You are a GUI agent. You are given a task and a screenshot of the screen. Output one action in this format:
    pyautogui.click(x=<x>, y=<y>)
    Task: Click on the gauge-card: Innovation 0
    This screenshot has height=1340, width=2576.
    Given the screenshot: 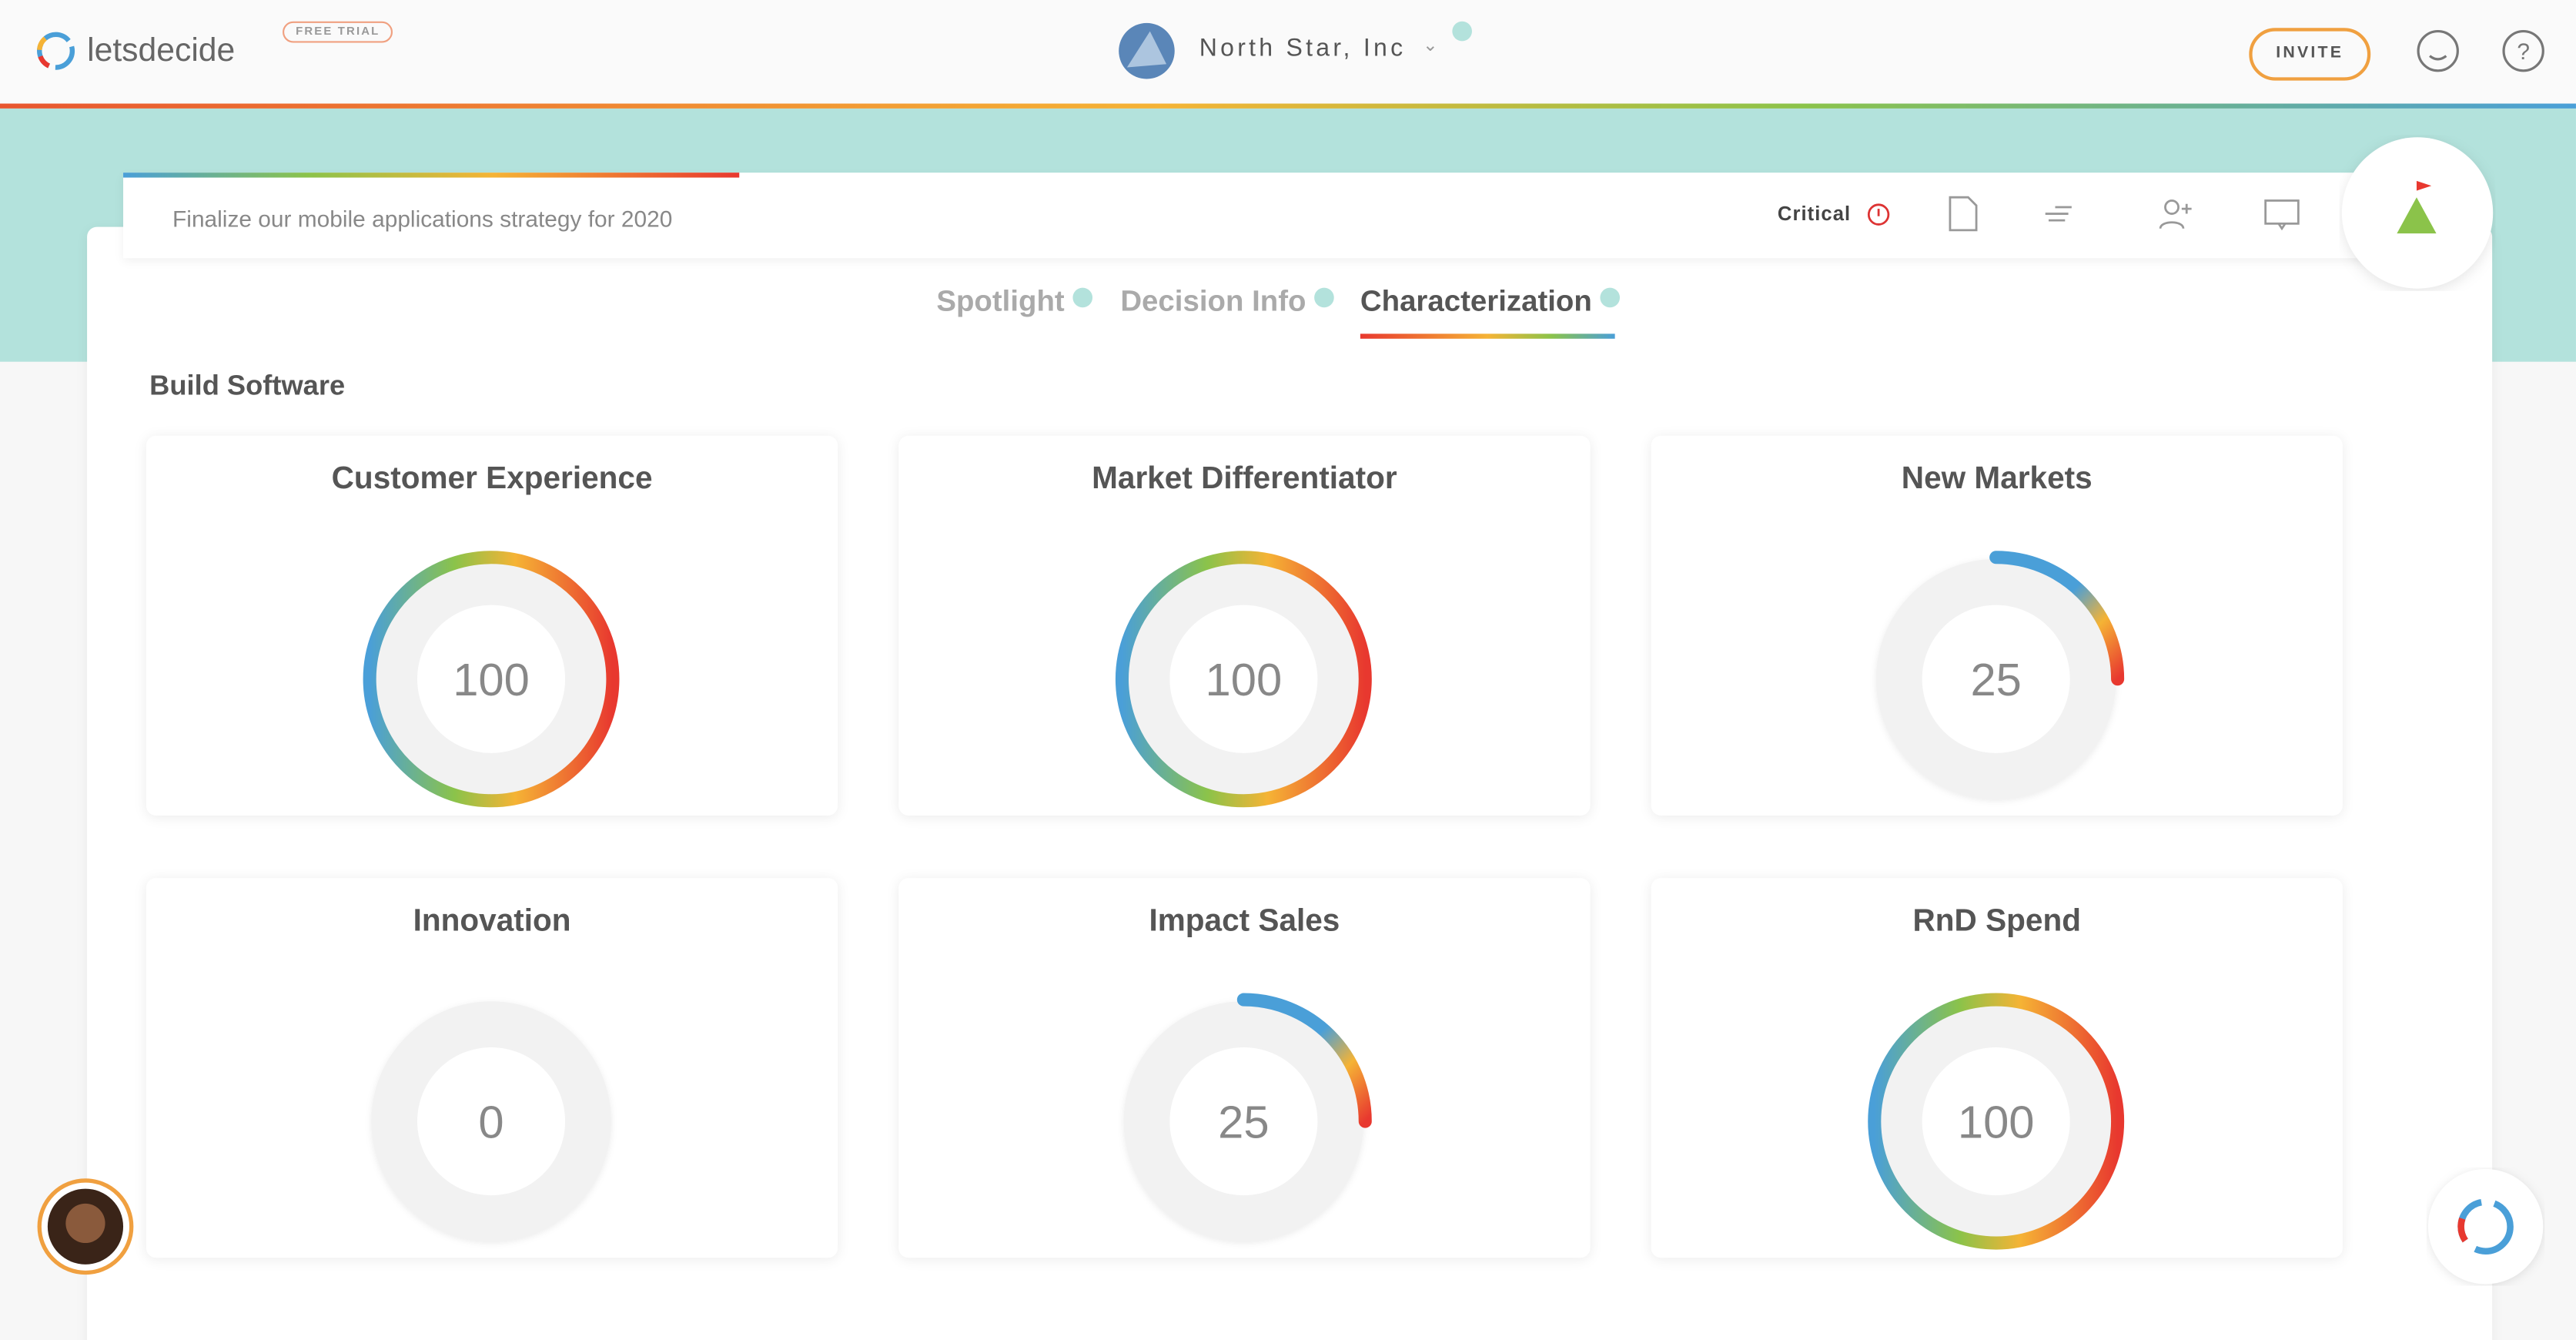 What is the action you would take?
    pyautogui.click(x=492, y=1068)
    